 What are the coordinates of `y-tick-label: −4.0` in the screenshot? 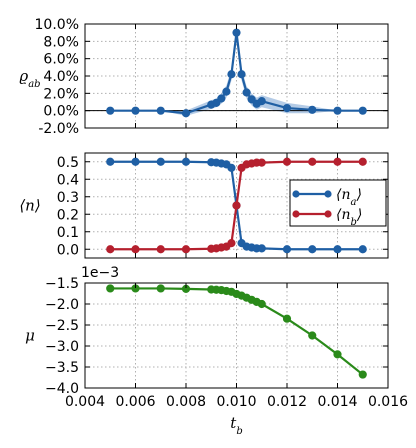 It's located at (62, 389).